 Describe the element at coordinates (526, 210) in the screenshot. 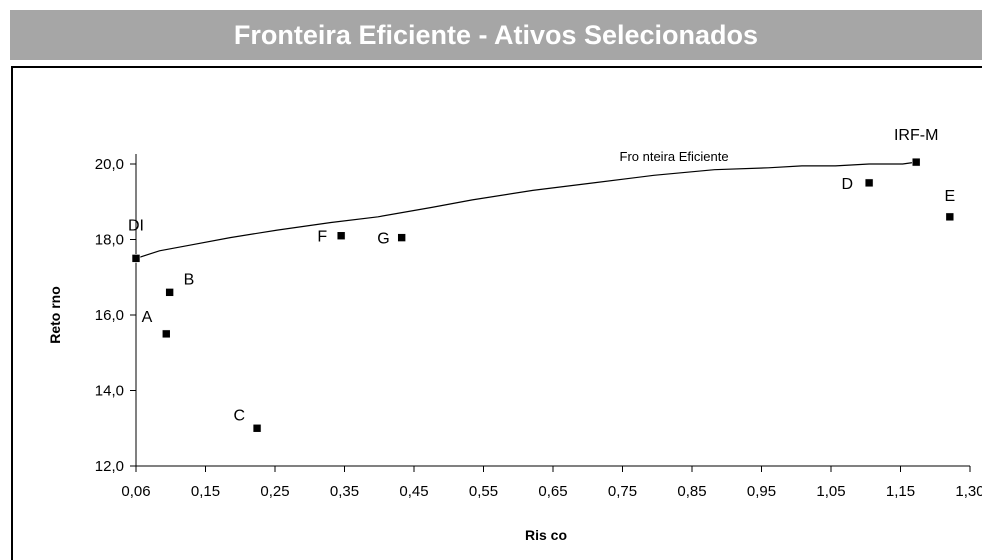

I see `frontier-line` at that location.